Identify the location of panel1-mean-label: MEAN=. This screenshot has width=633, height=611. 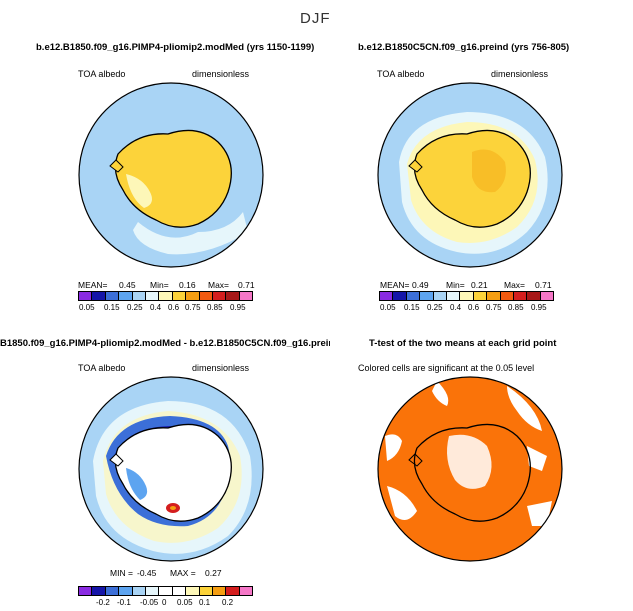
(93, 285).